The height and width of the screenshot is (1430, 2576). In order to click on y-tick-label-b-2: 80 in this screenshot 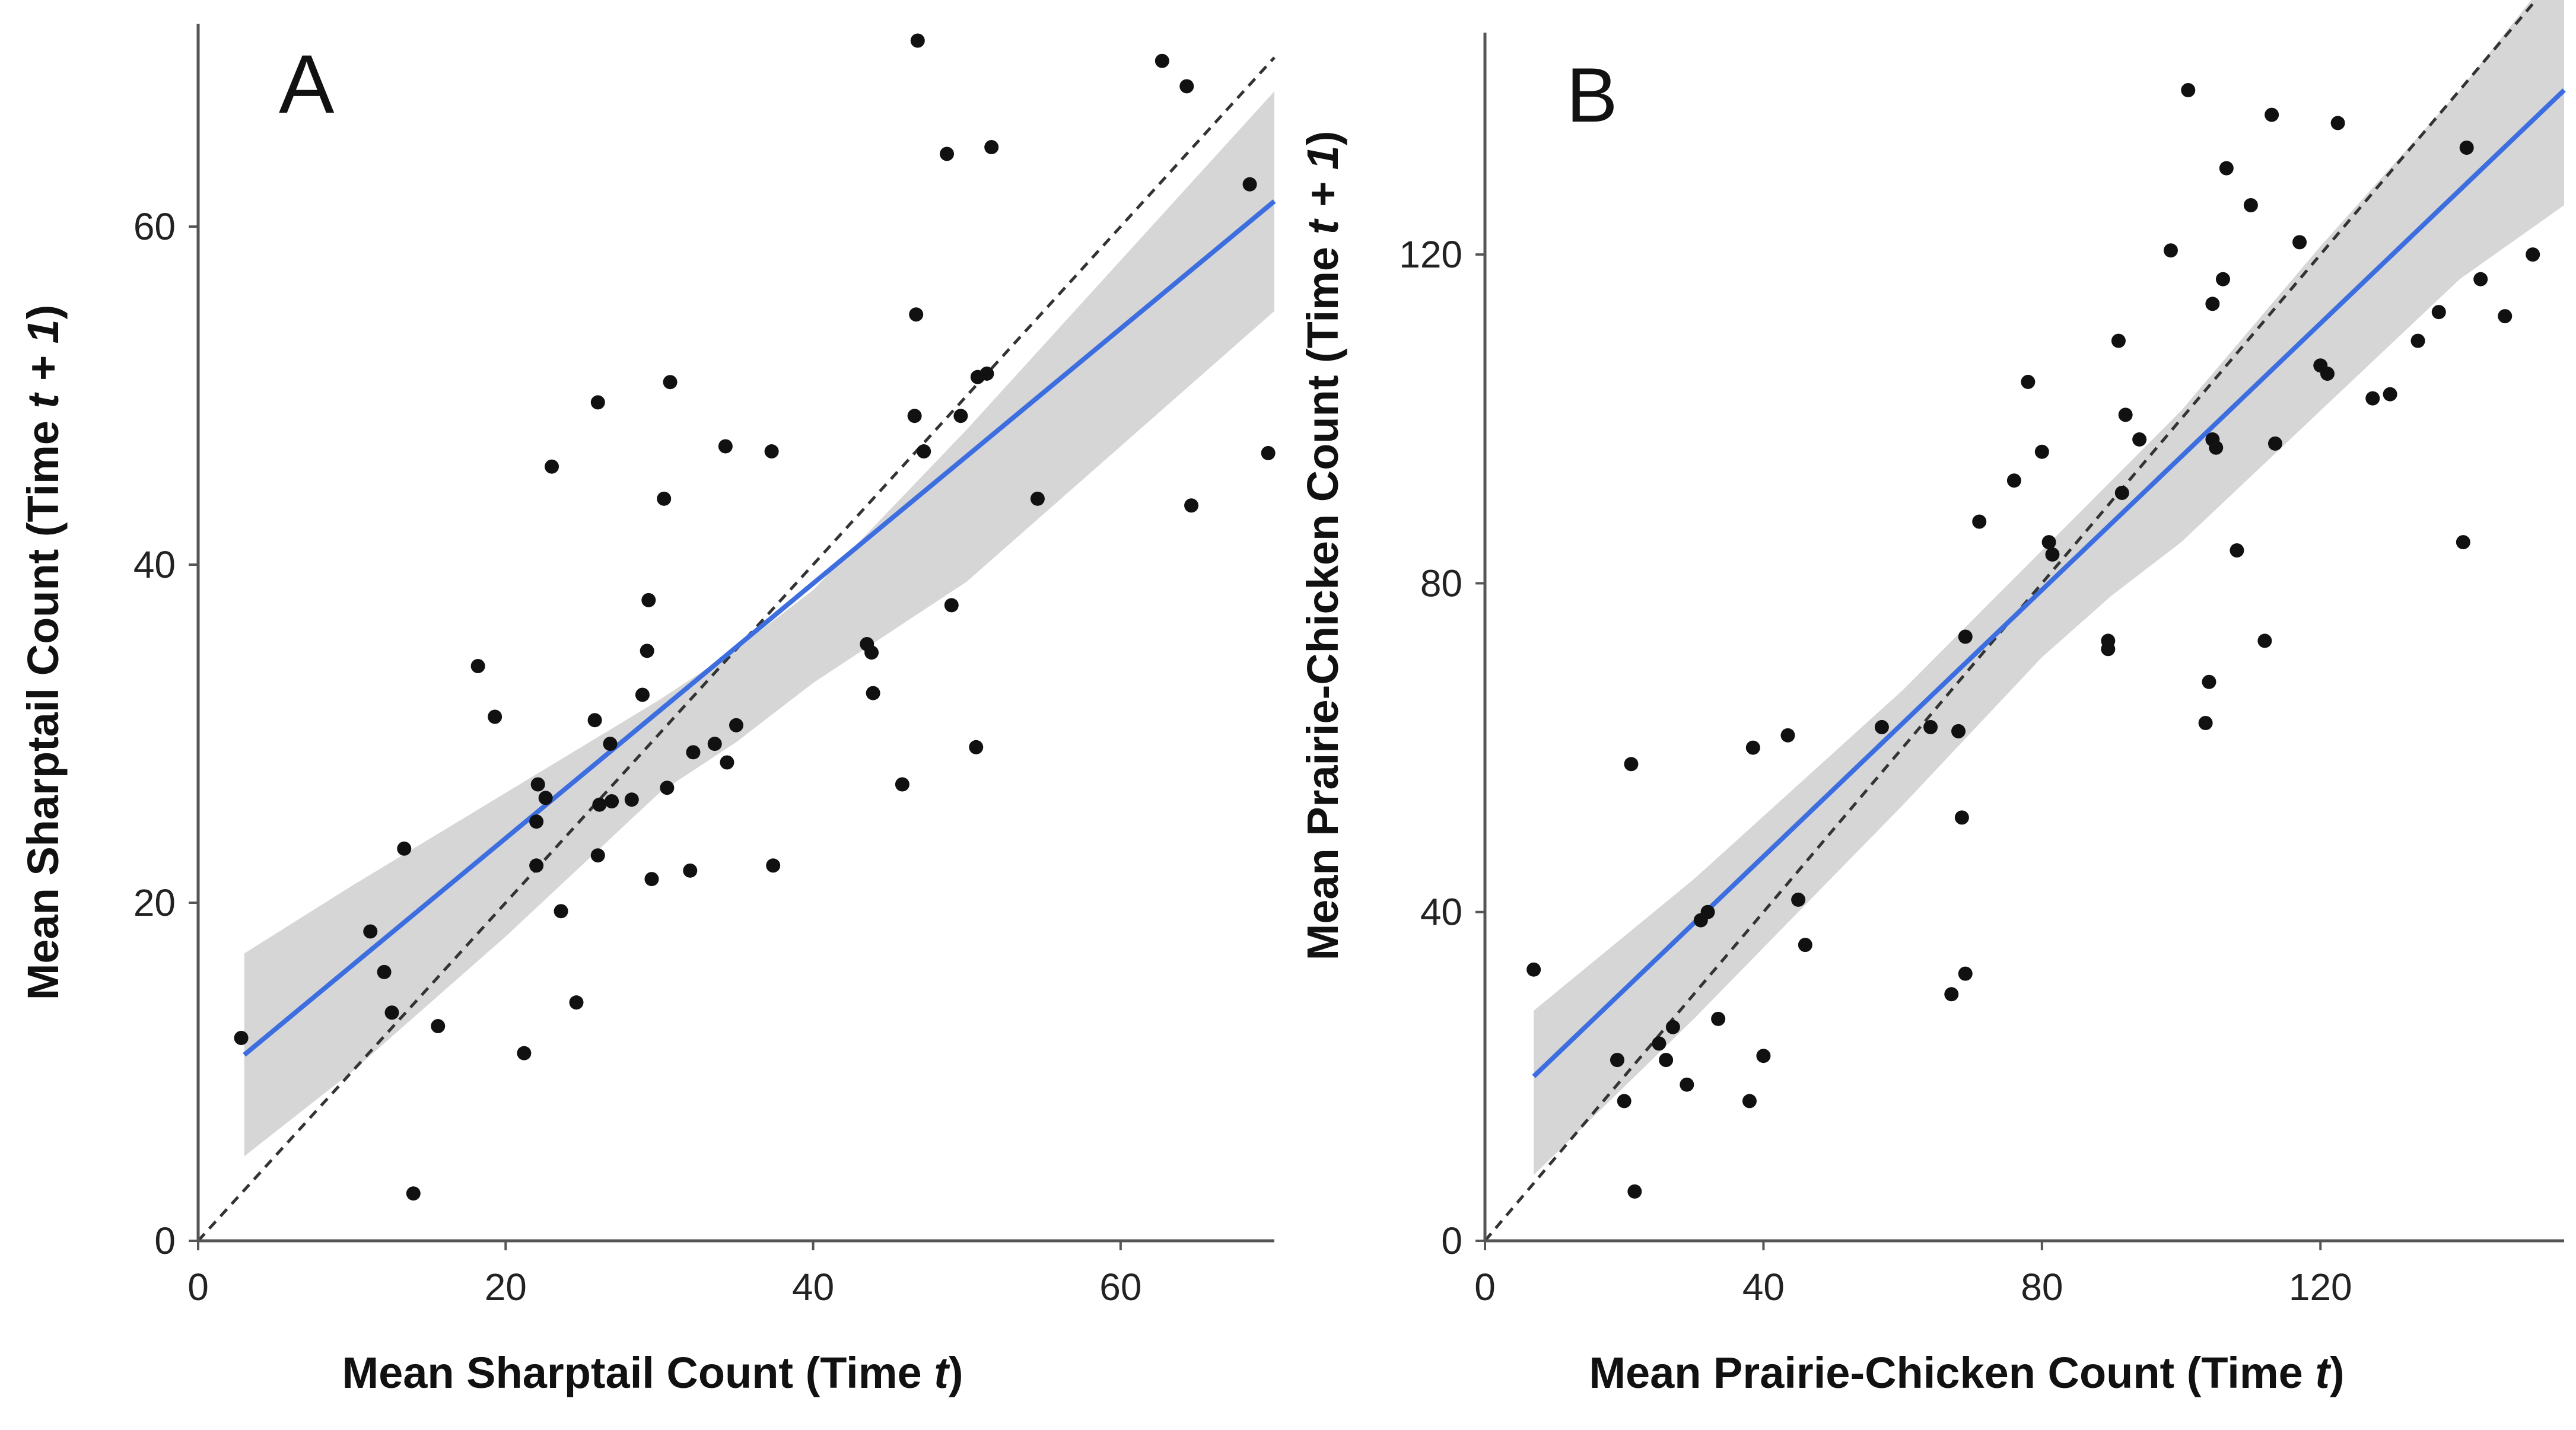, I will do `click(1441, 583)`.